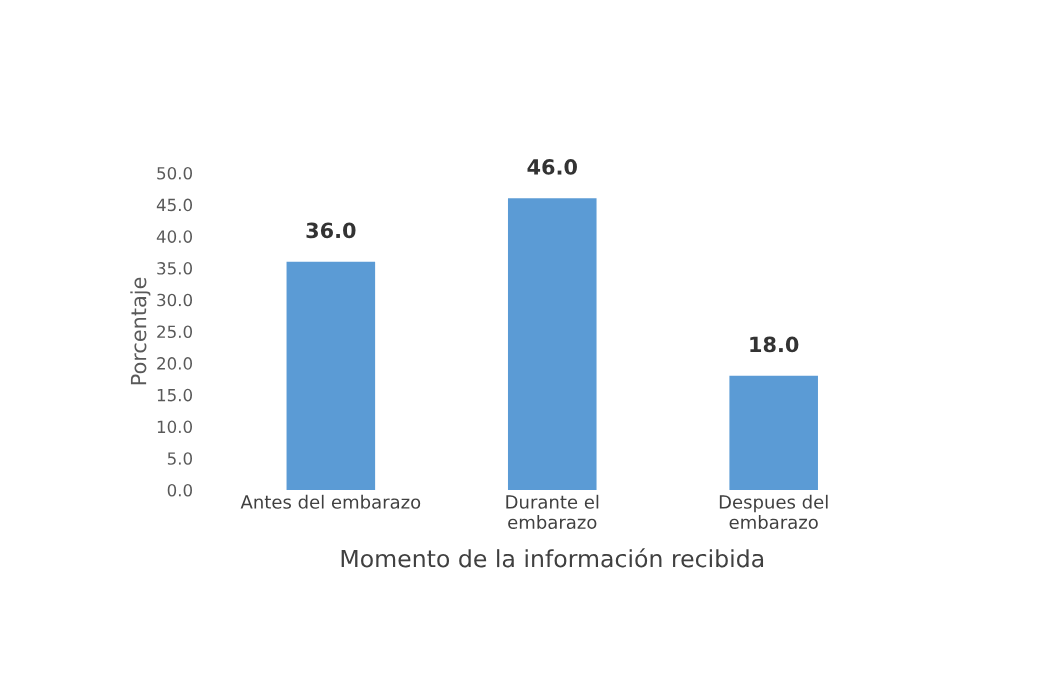 This screenshot has height=673, width=1042. I want to click on data-label: 18.0, so click(774, 344).